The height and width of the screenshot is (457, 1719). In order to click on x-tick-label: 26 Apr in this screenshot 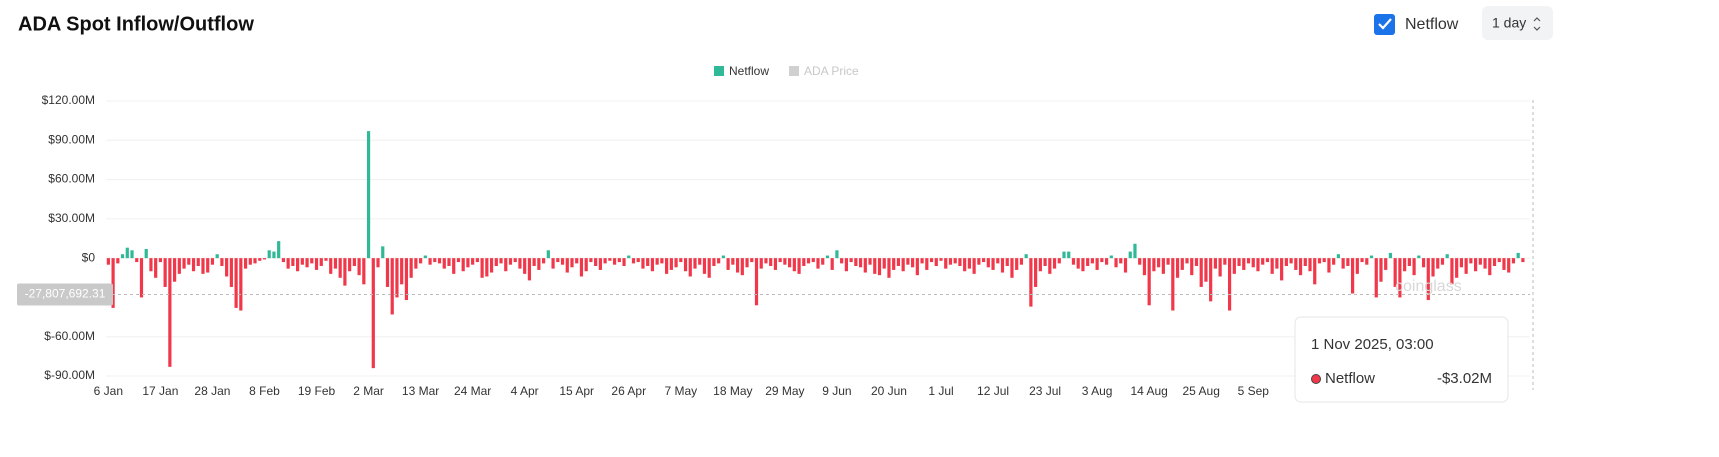, I will do `click(628, 391)`.